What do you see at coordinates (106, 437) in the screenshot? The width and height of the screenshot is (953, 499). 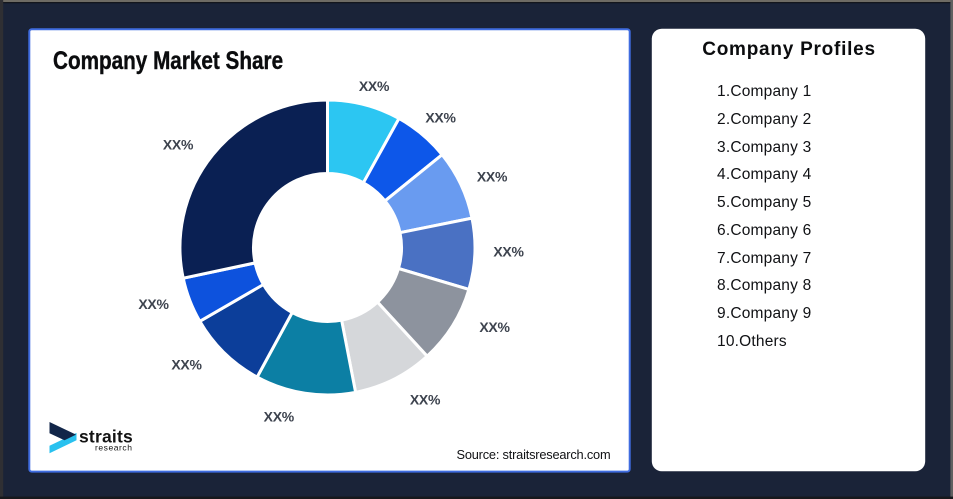 I see `svg-text: straits` at bounding box center [106, 437].